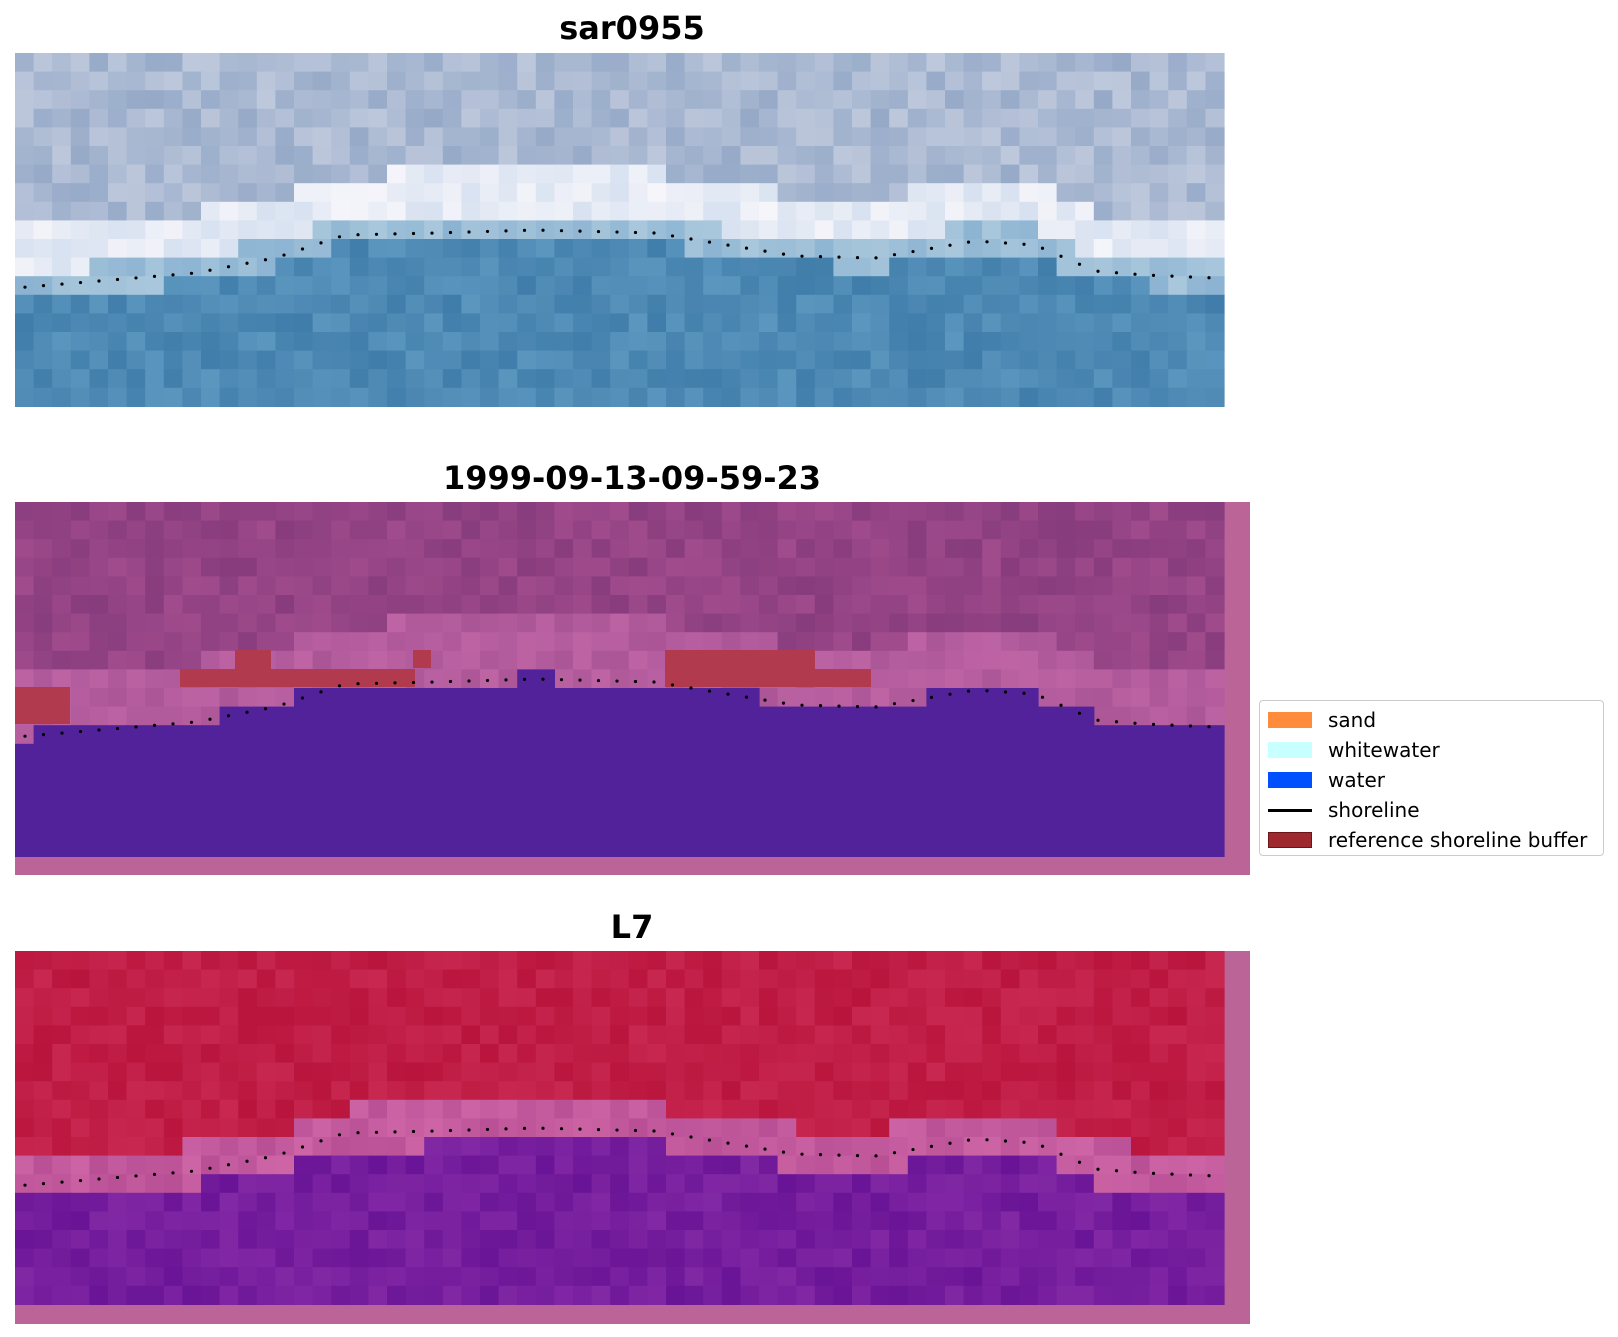  I want to click on p2-shoreline, so click(617, 1156).